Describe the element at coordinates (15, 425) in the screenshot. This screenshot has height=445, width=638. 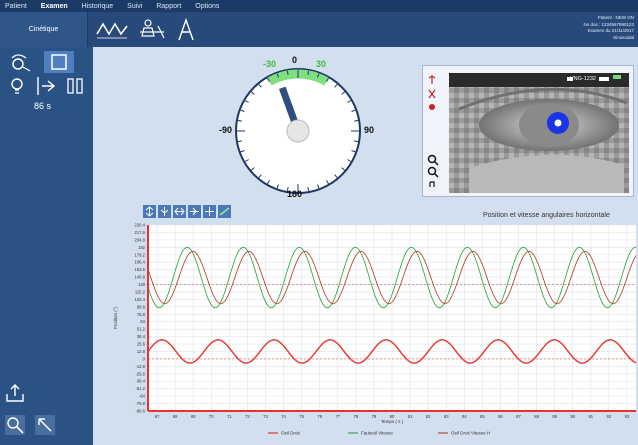
I see `zoom-tool-icon` at that location.